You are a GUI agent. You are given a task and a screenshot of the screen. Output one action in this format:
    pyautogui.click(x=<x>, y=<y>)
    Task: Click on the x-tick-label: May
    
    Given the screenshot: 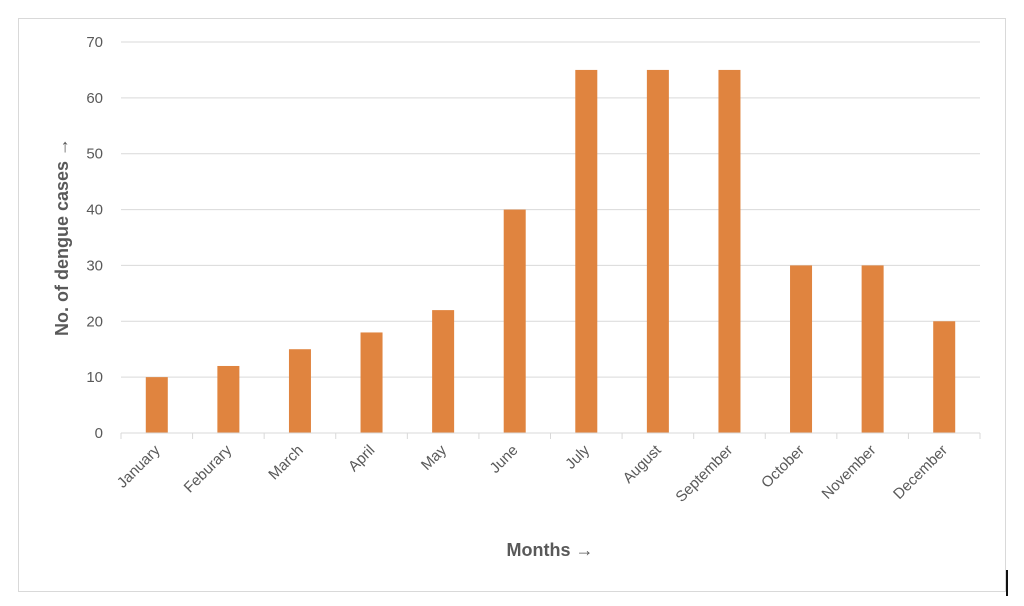 What is the action you would take?
    pyautogui.click(x=434, y=457)
    